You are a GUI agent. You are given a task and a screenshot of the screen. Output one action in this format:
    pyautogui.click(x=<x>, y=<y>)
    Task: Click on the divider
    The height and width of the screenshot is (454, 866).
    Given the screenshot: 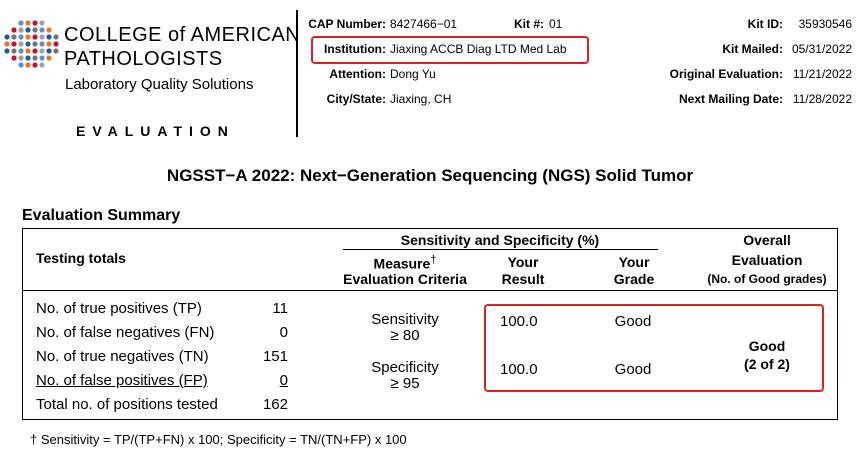 What is the action you would take?
    pyautogui.click(x=297, y=73)
    